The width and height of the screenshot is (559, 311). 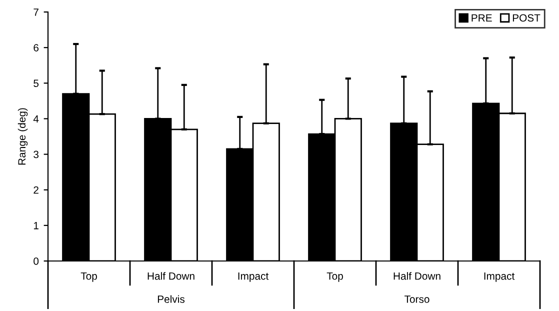 I want to click on y-tick-label: 5, so click(x=36, y=84).